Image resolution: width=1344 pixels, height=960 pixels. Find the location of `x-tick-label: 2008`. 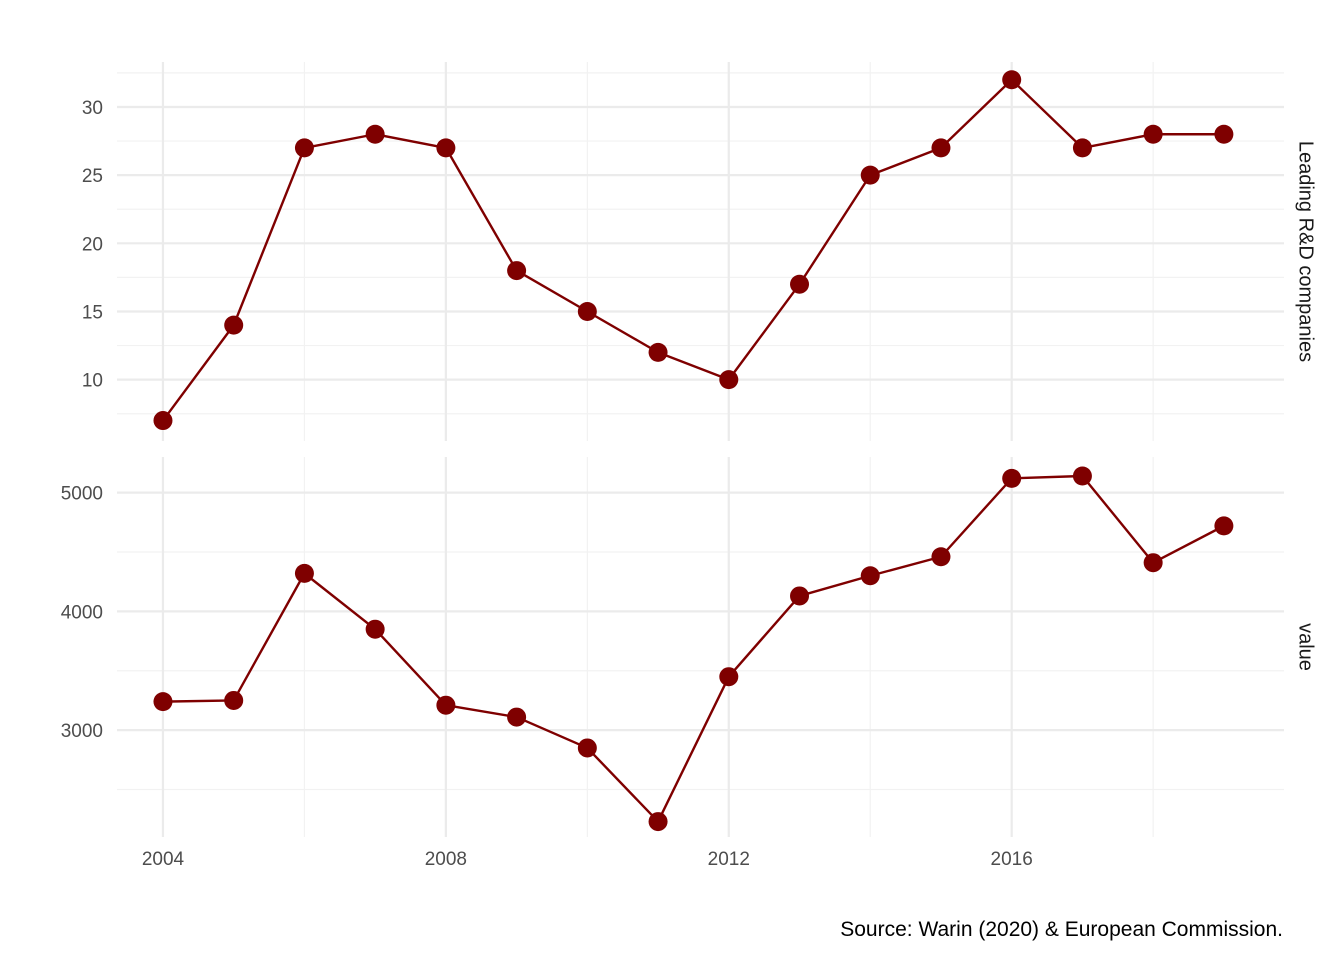

x-tick-label: 2008 is located at coordinates (446, 859).